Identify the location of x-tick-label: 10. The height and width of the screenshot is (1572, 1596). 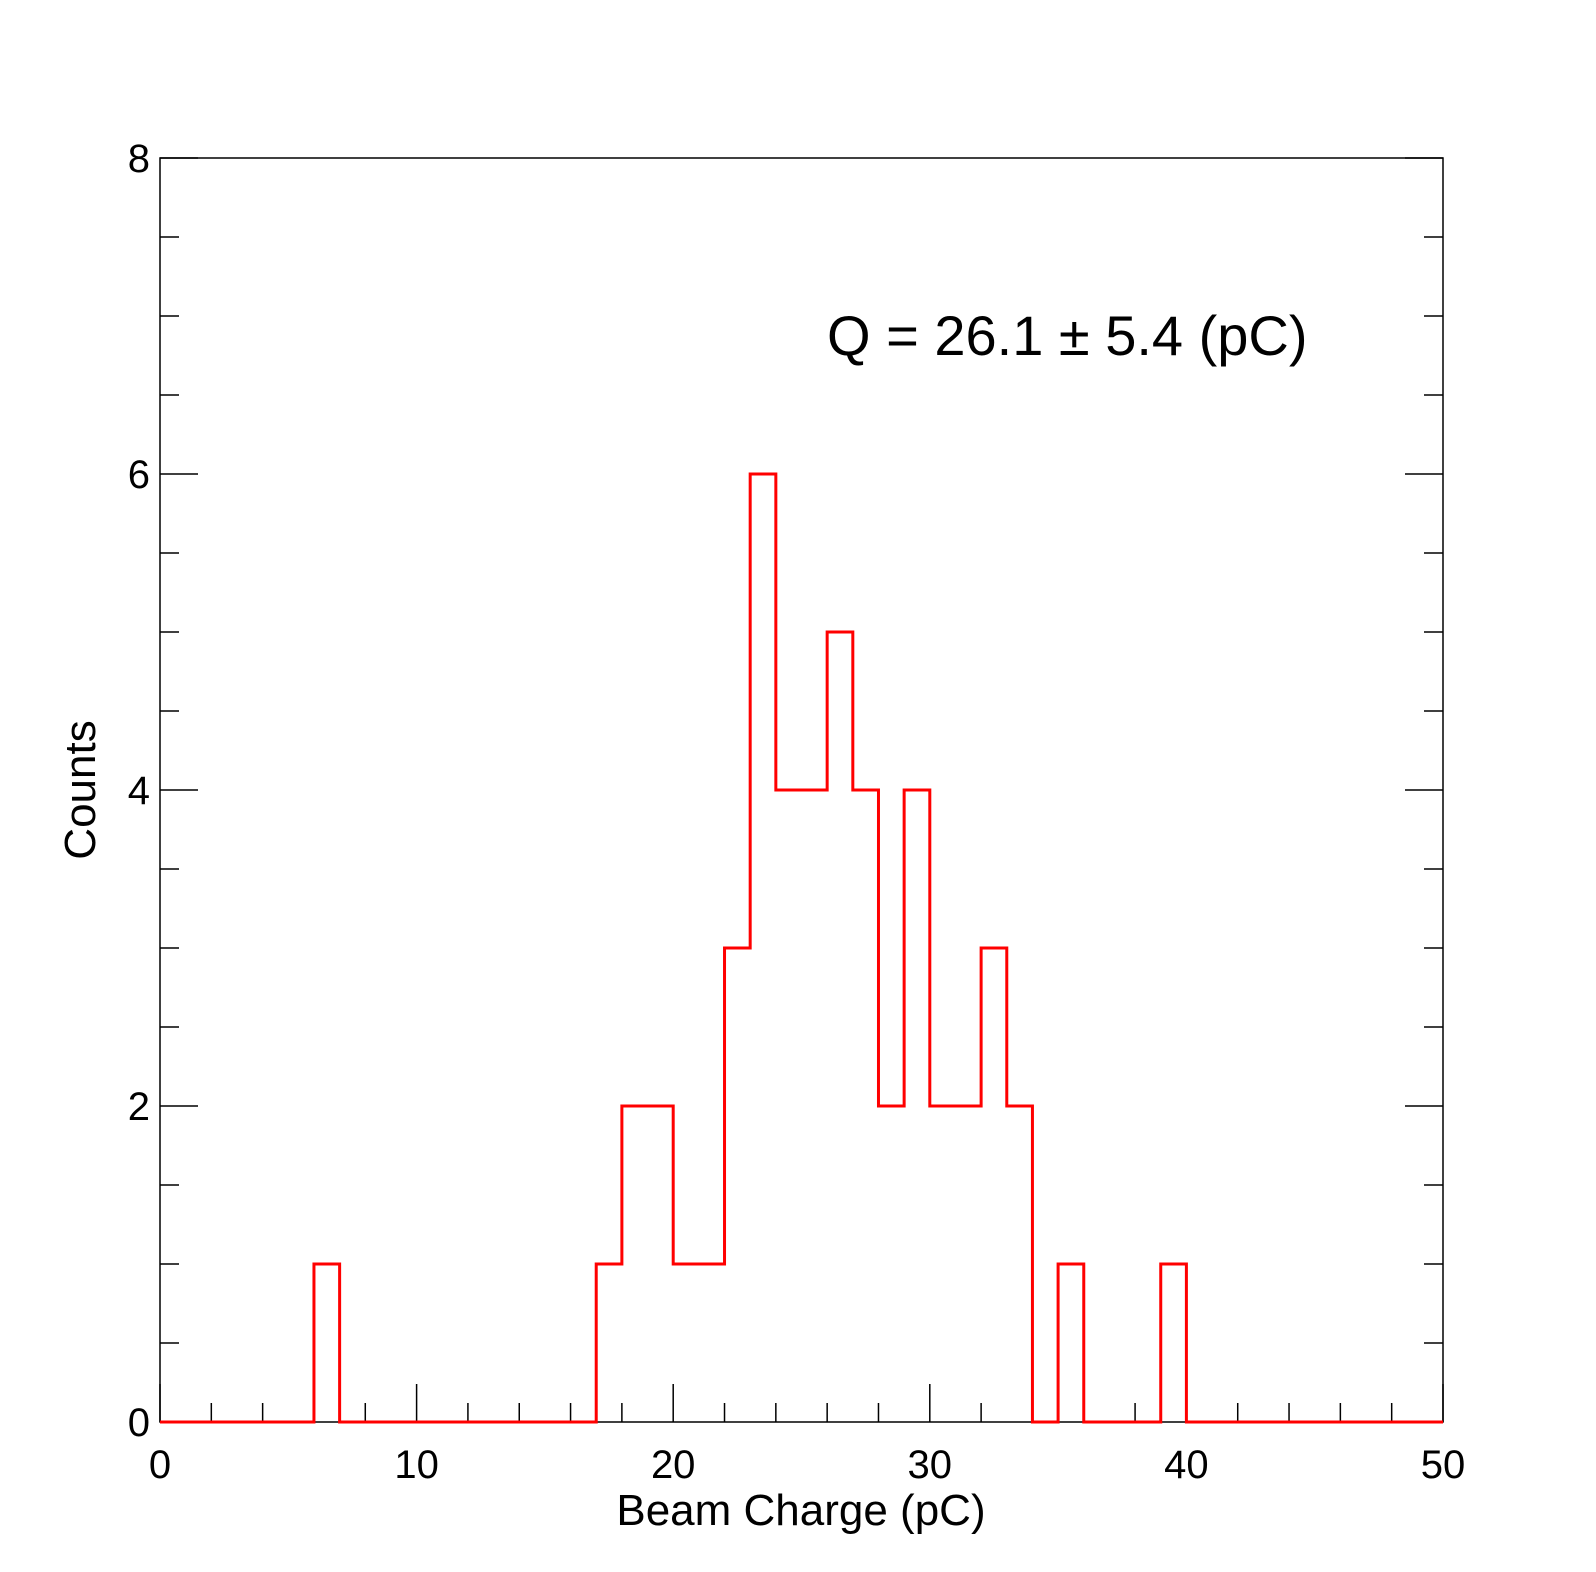
(416, 1465).